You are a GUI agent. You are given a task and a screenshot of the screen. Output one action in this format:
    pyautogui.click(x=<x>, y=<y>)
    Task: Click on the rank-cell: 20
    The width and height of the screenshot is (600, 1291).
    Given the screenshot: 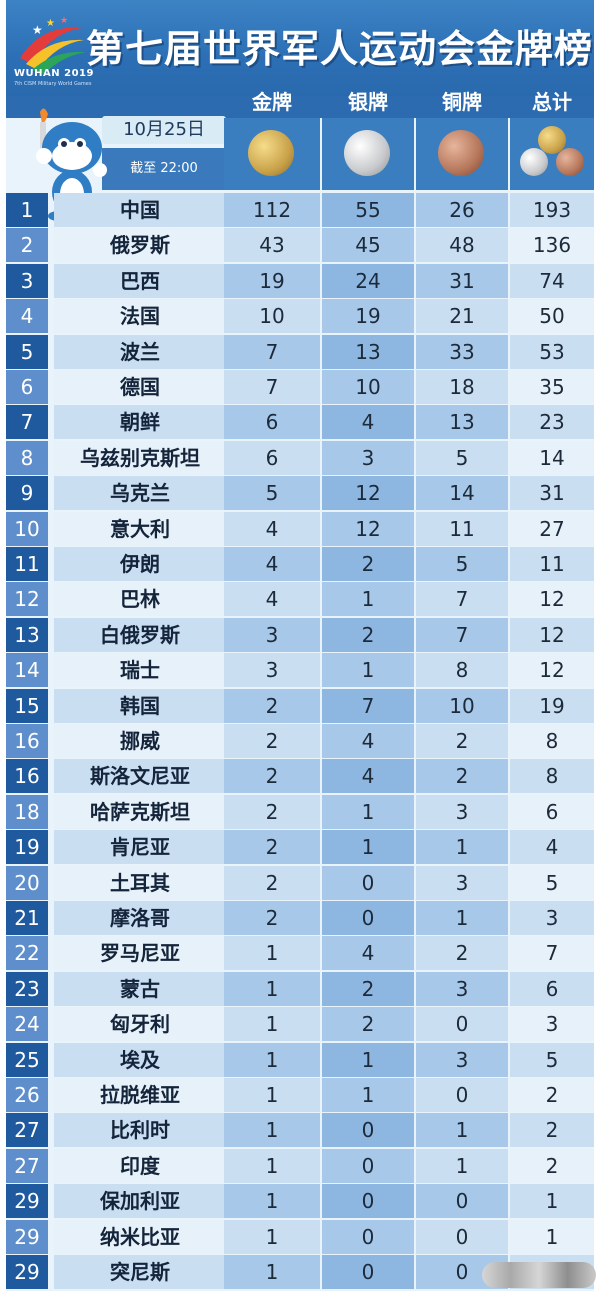 What is the action you would take?
    pyautogui.click(x=27, y=882)
    